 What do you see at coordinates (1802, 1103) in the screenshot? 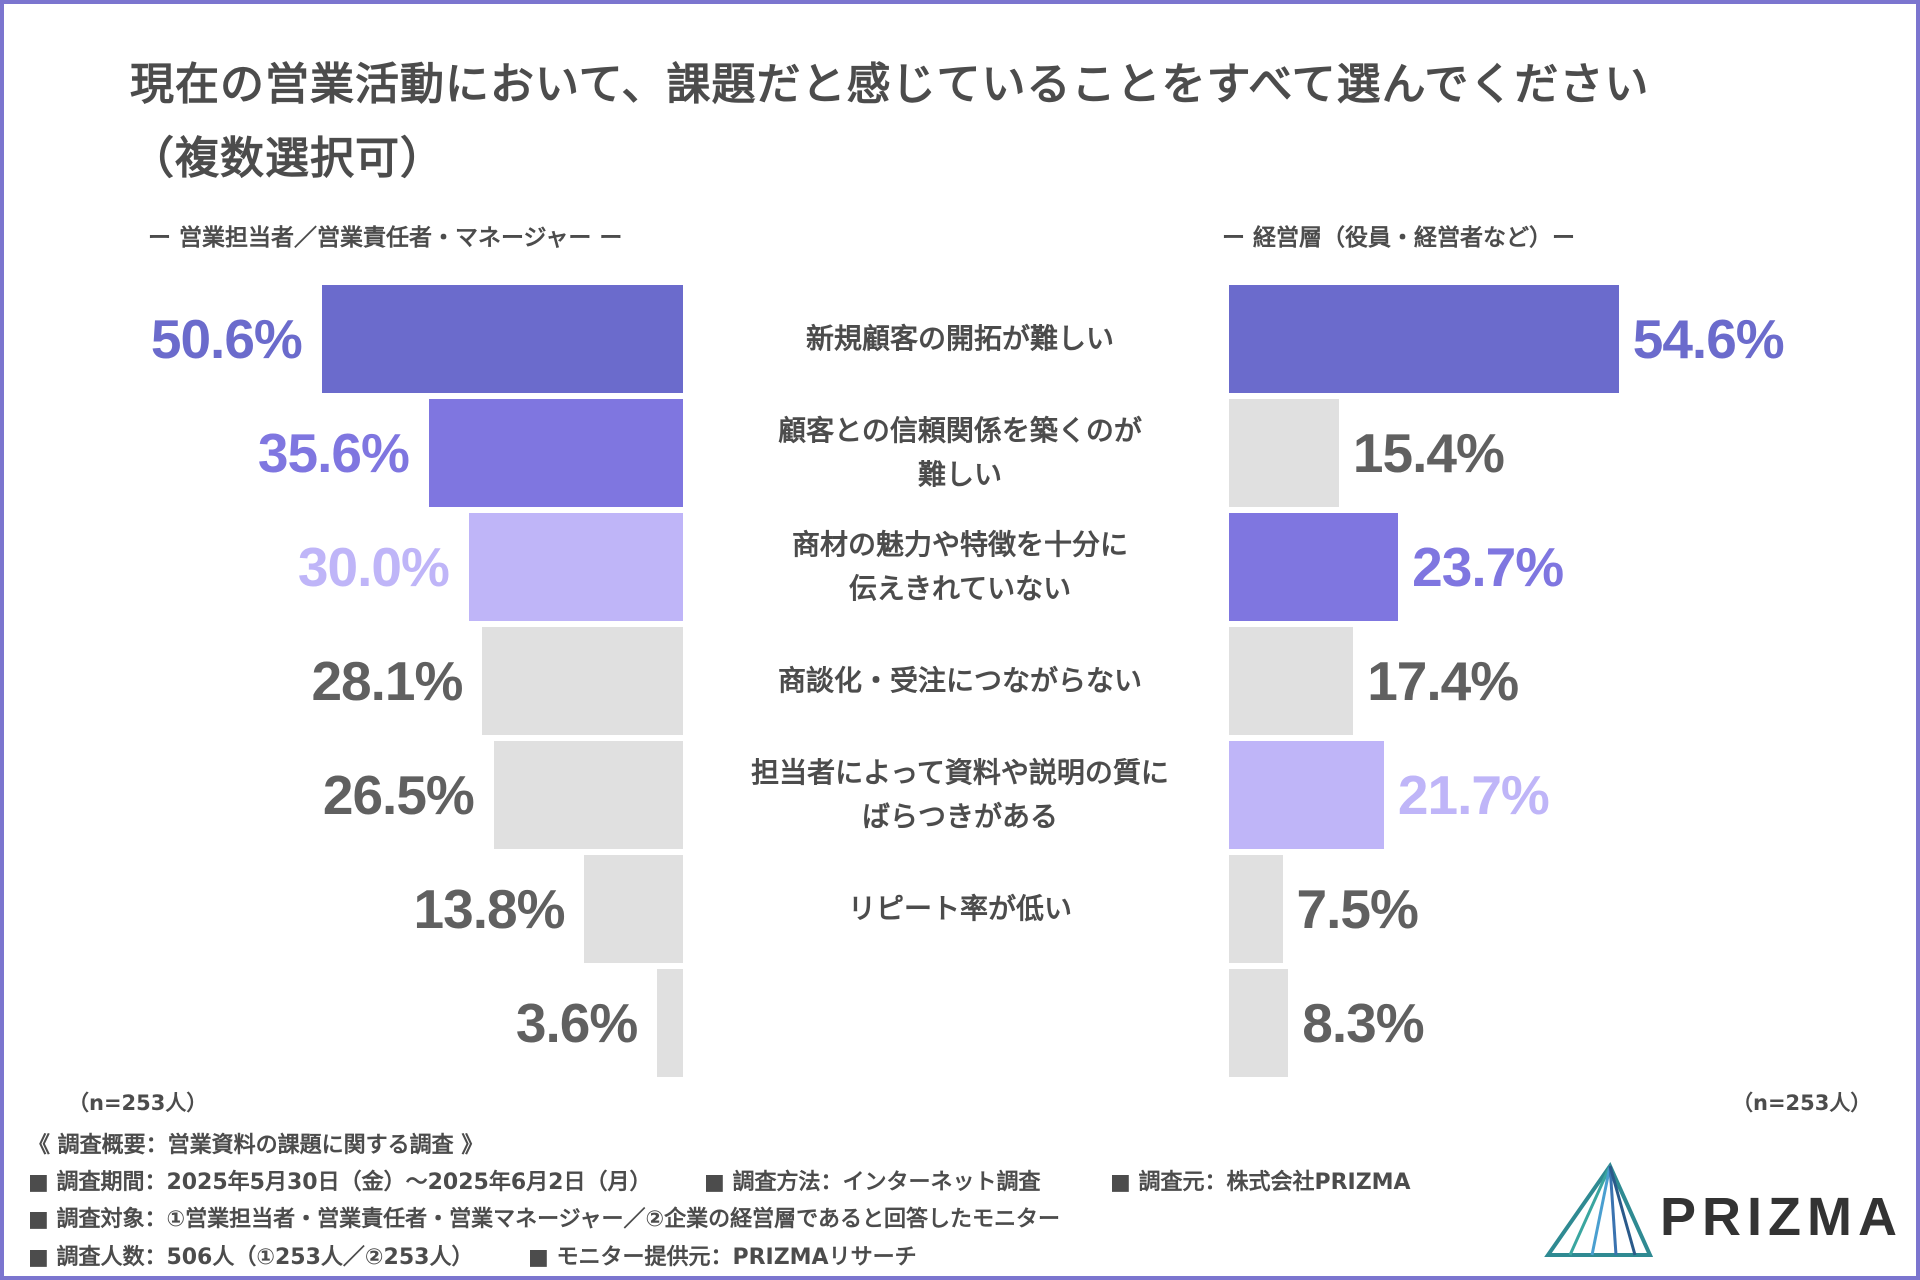
I see `right-sample-size: （n=253人）` at bounding box center [1802, 1103].